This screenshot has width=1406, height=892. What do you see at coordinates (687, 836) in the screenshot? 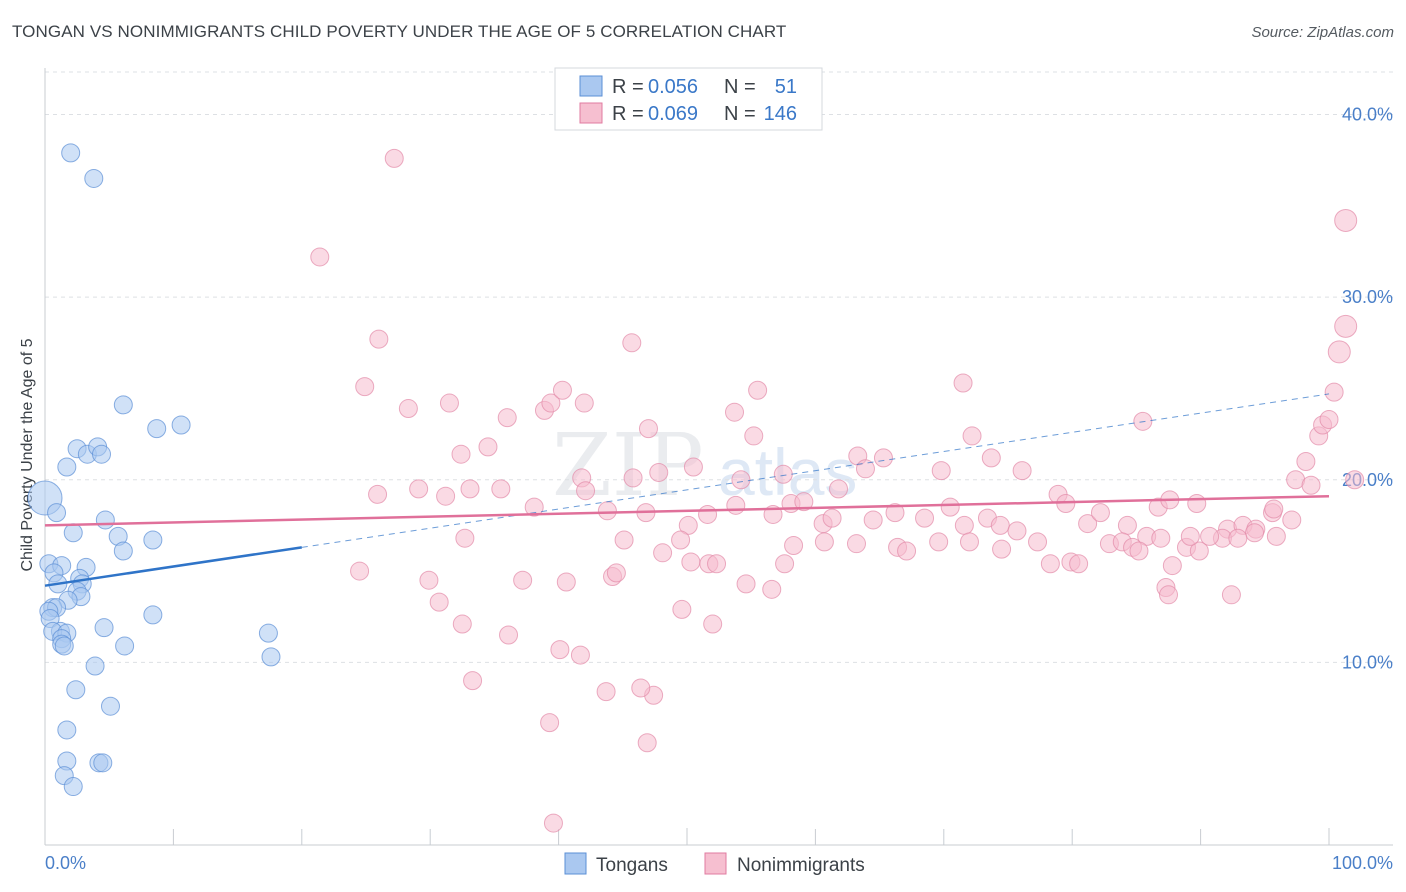
I see `x-ticks` at bounding box center [687, 836].